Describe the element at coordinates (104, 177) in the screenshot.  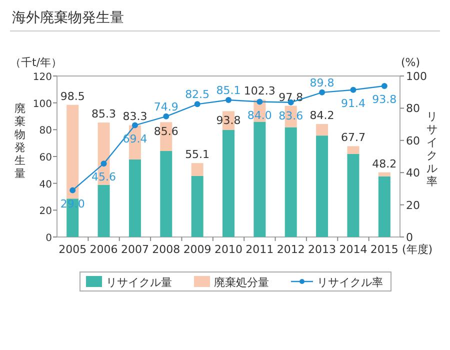
I see `data-label: 45.6` at that location.